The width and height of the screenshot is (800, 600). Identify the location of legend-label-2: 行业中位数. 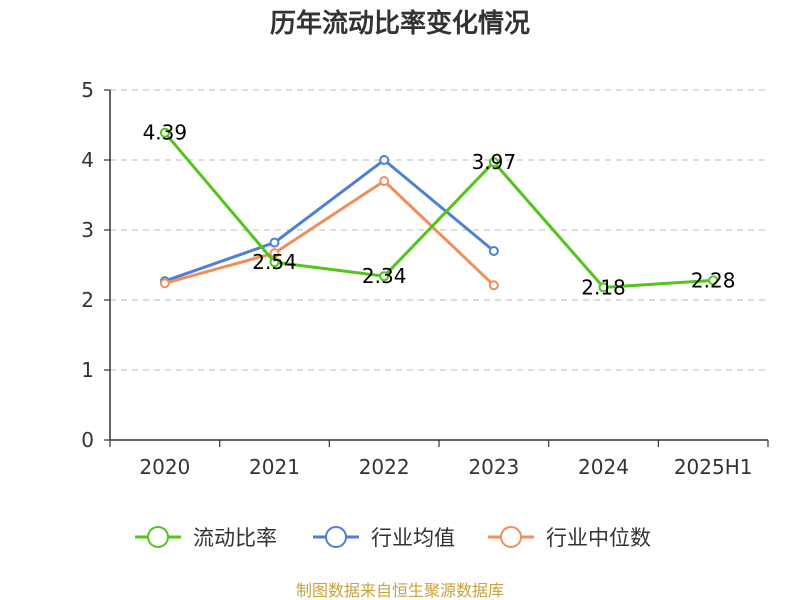
(598, 538).